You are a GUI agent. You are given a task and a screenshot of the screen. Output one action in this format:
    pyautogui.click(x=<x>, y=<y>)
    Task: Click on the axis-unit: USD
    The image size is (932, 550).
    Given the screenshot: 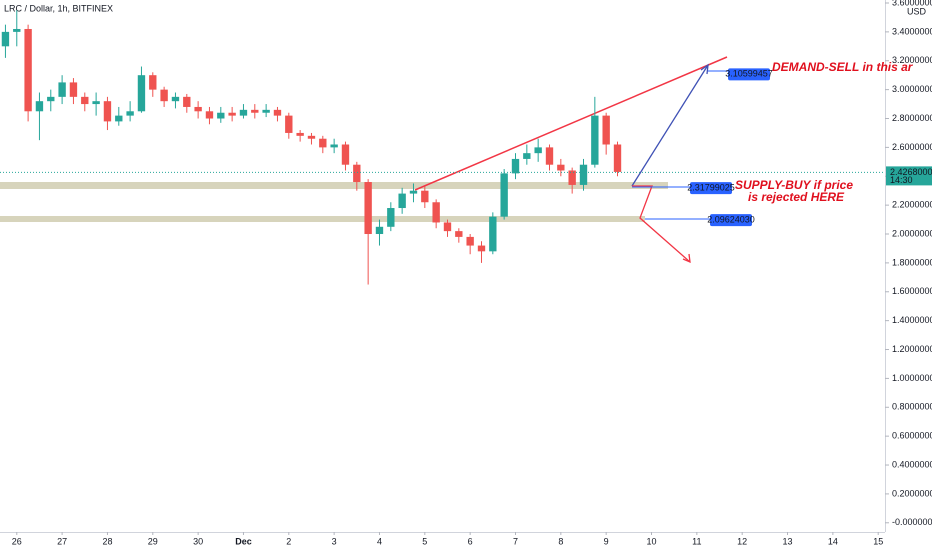 What is the action you would take?
    pyautogui.click(x=917, y=11)
    